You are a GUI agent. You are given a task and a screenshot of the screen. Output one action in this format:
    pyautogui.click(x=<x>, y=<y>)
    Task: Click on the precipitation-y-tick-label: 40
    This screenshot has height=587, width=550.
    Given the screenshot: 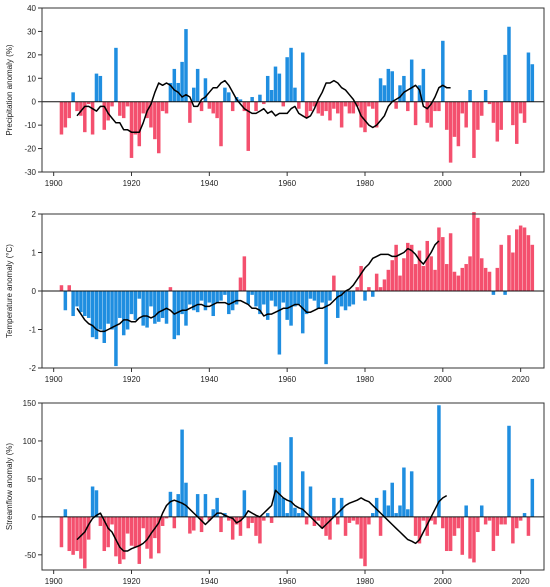 What is the action you would take?
    pyautogui.click(x=31, y=8)
    